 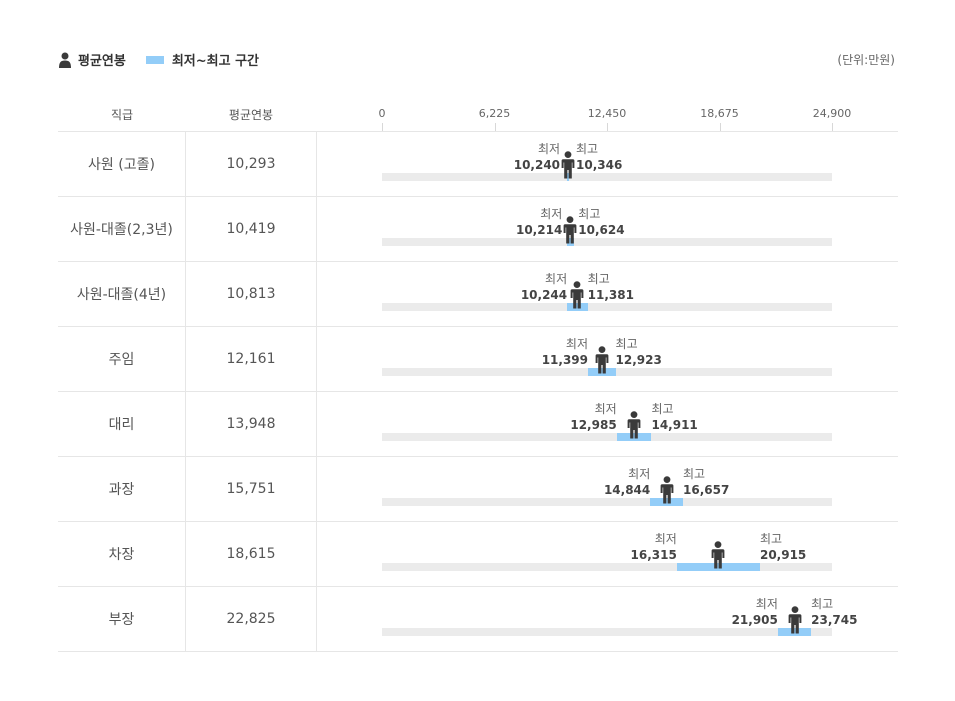 I want to click on avg-salary-cell: 22,825, so click(x=251, y=619).